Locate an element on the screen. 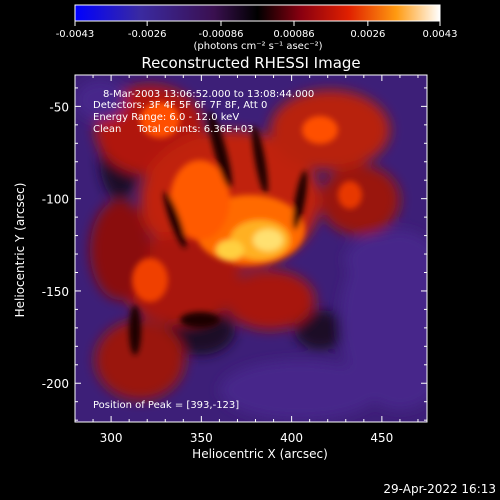 The height and width of the screenshot is (500, 500). y-tick-label: -50 is located at coordinates (59, 107).